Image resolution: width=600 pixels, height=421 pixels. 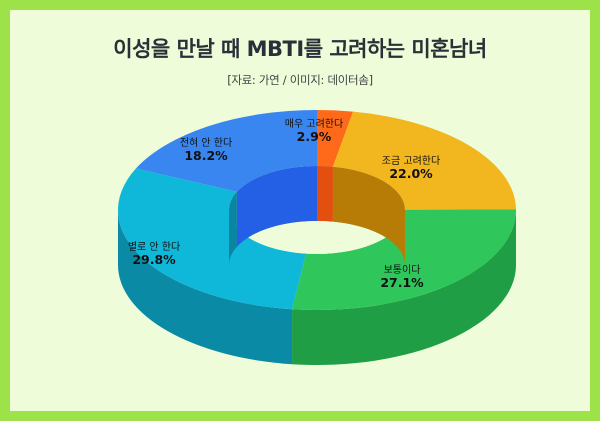 I want to click on slice-value-4: 18.2%, so click(x=206, y=155).